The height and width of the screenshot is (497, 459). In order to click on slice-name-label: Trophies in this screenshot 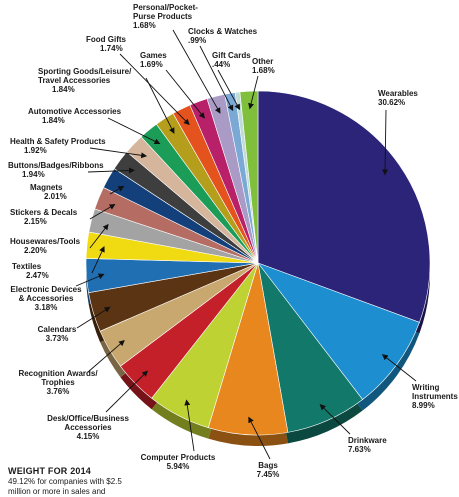, I will do `click(58, 382)`.